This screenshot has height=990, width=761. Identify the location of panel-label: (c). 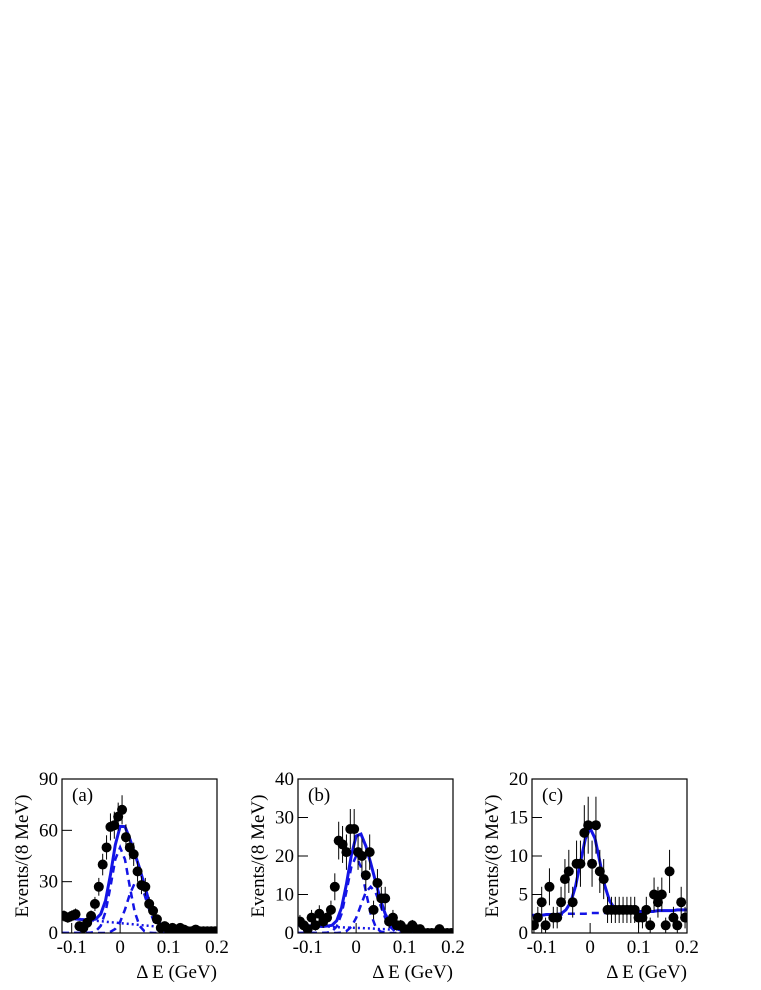
(552, 795).